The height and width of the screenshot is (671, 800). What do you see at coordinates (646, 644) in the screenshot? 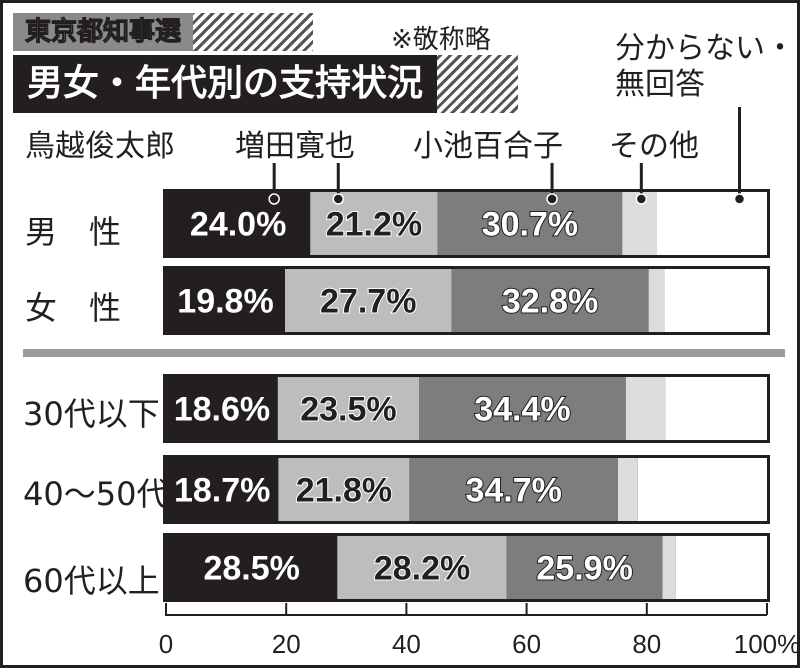
I see `x-tick-label-80: 80` at bounding box center [646, 644].